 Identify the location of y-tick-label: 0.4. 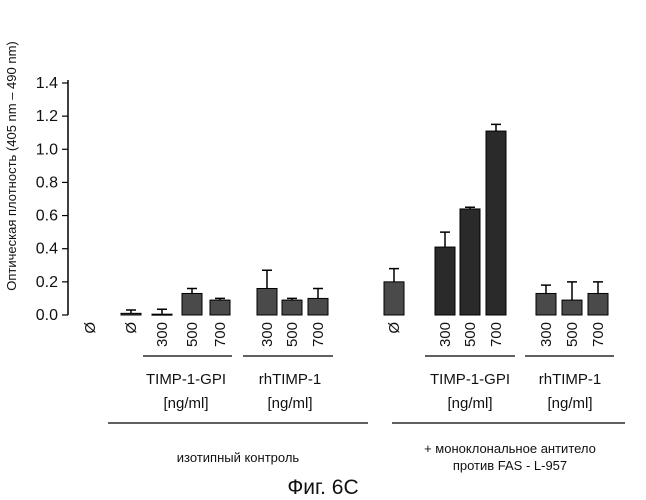
(47, 249).